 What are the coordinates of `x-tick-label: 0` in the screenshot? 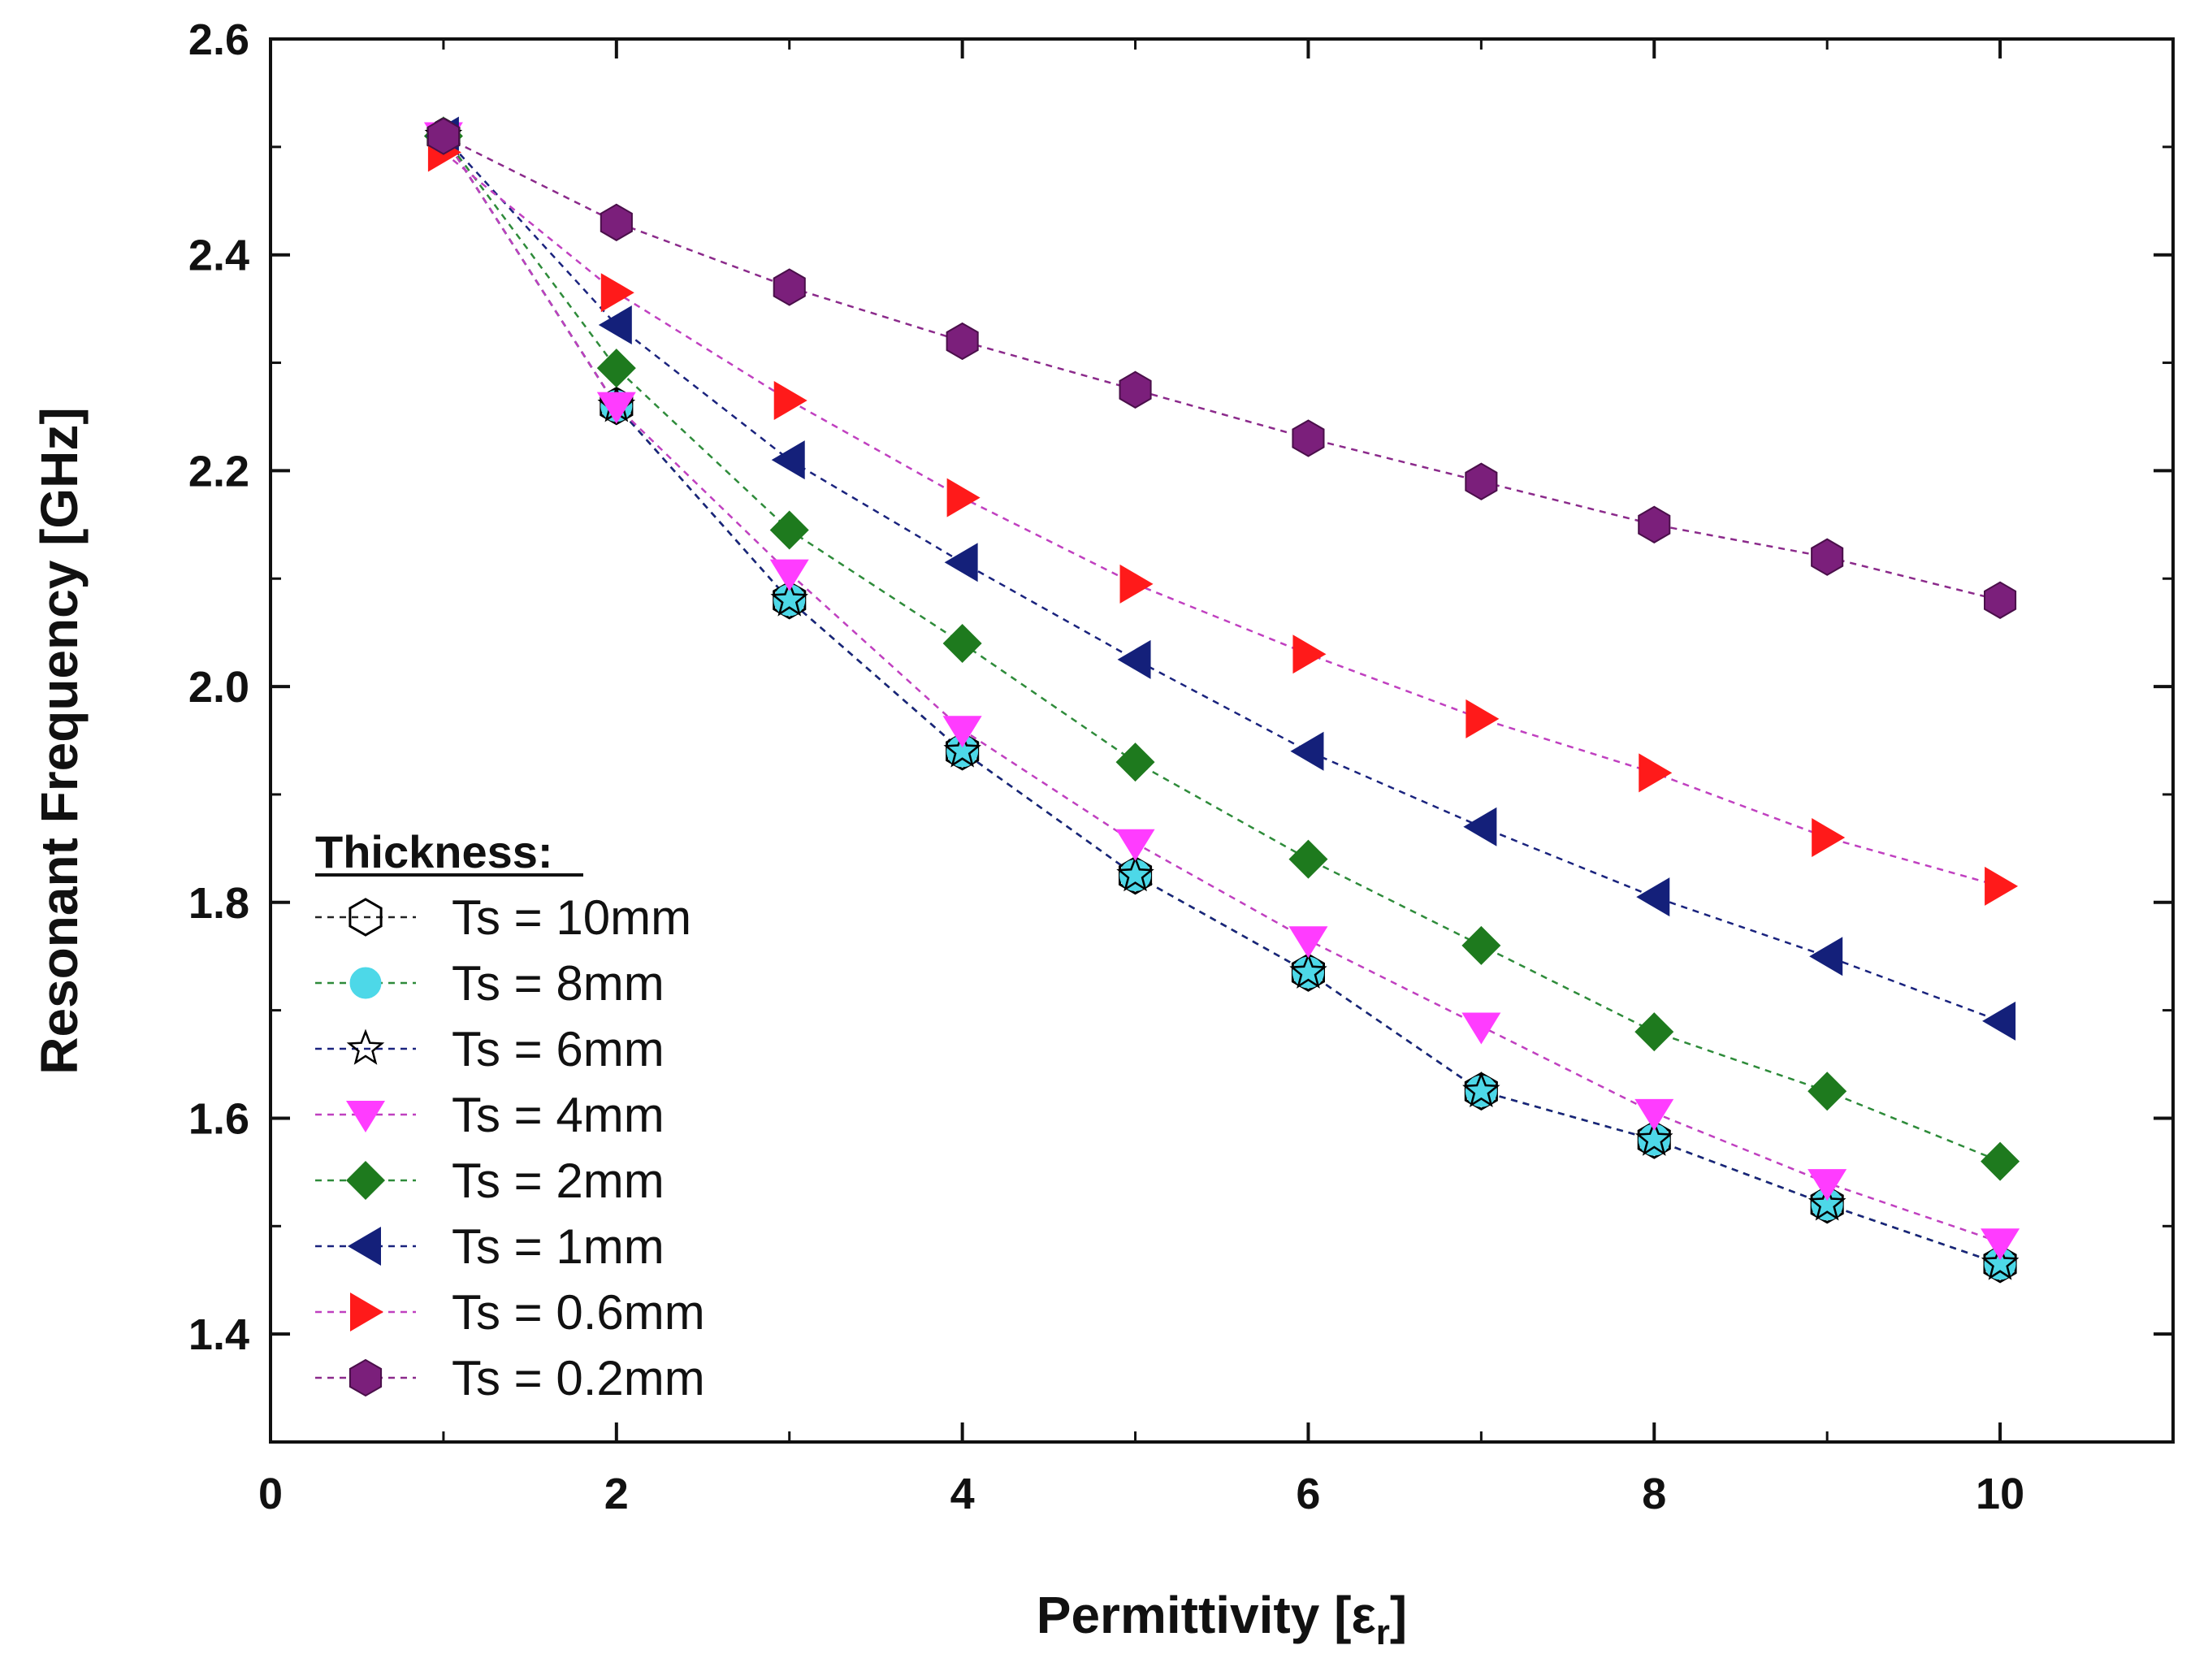 It's located at (270, 1494).